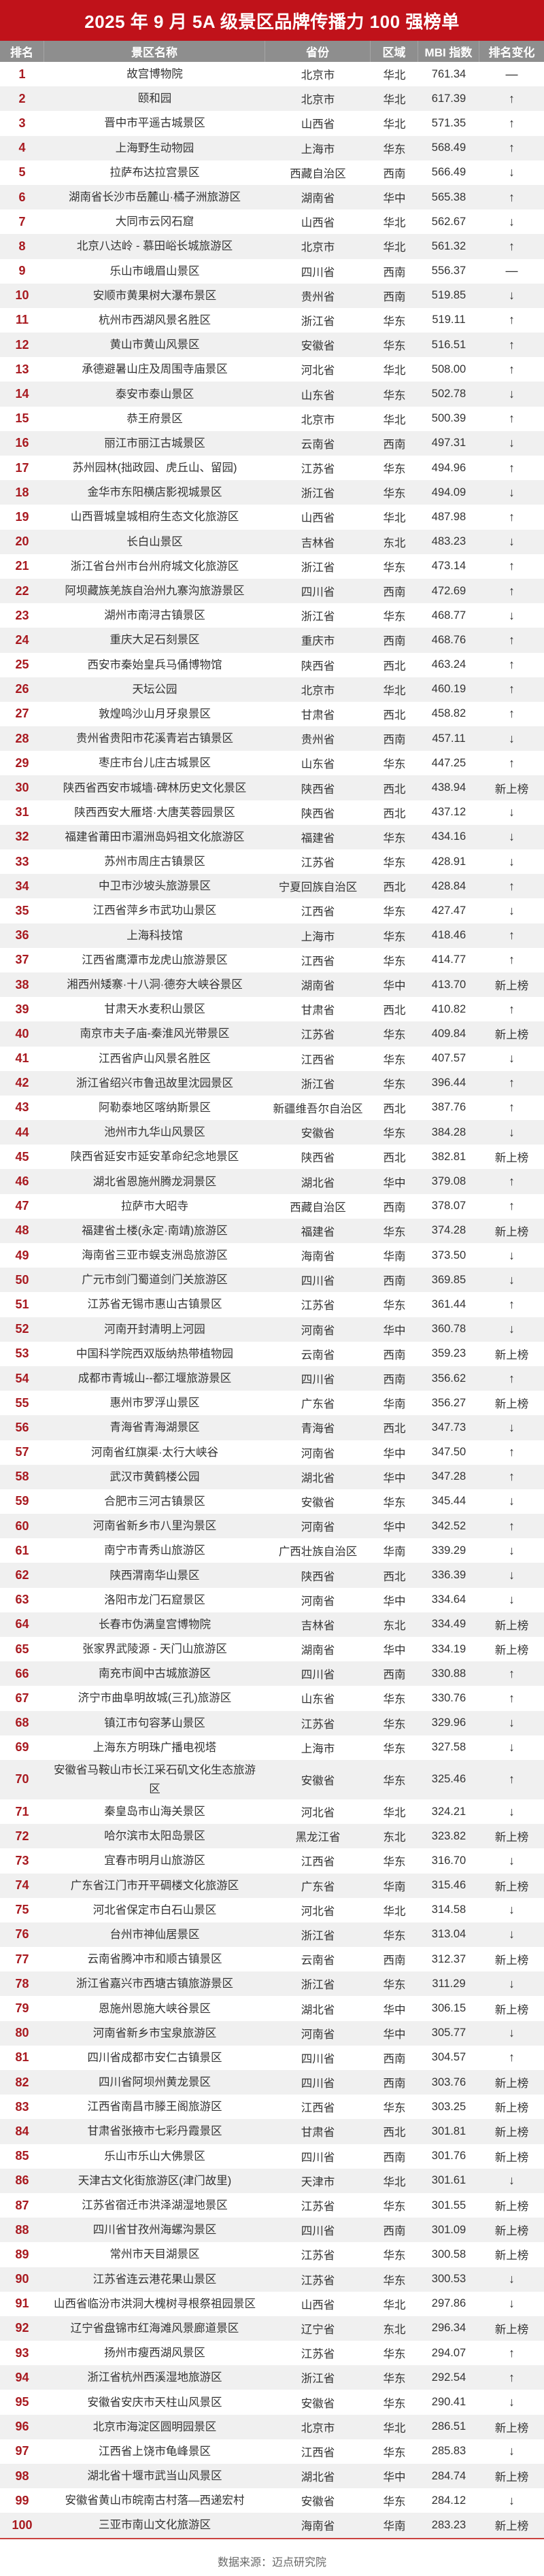  Describe the element at coordinates (449, 51) in the screenshot. I see `column-header-mbi: MBI 指数` at that location.